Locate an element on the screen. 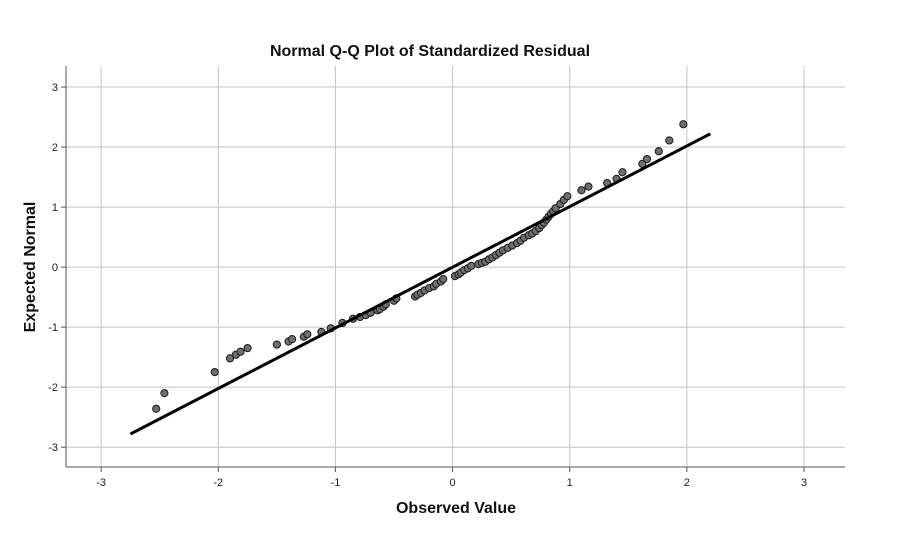 This screenshot has height=537, width=920. x-tick-label: 2 is located at coordinates (687, 483).